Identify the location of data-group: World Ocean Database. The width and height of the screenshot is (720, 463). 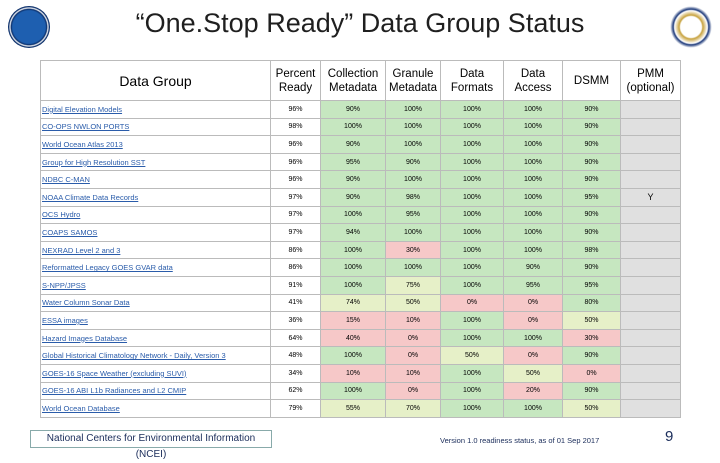
(155, 408).